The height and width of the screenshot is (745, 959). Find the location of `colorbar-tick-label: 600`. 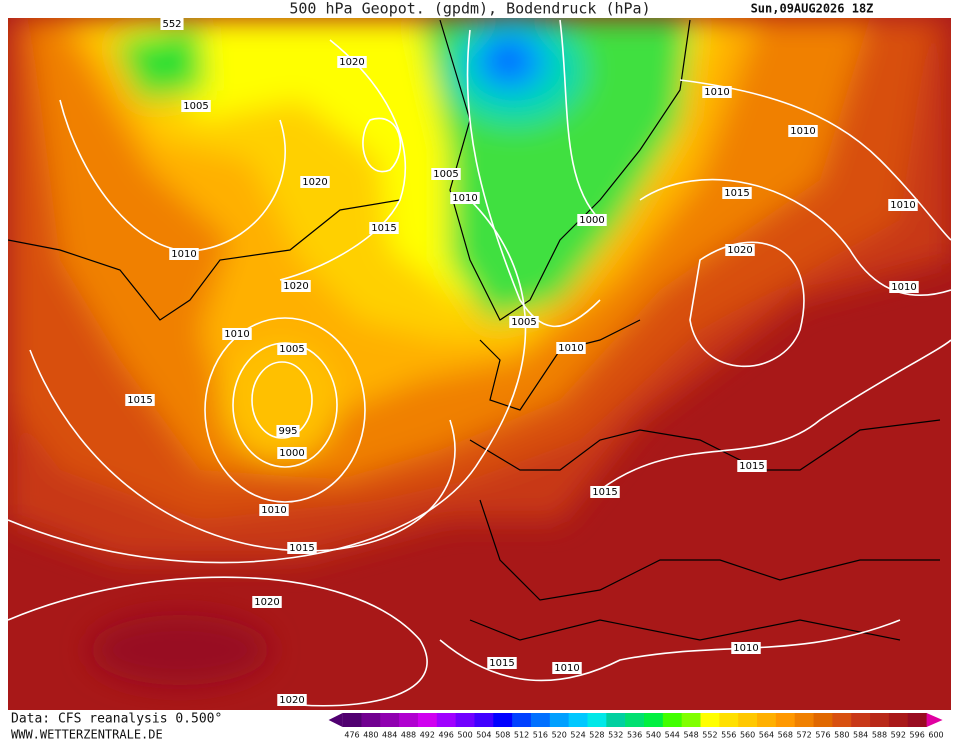

colorbar-tick-label: 600 is located at coordinates (935, 735).